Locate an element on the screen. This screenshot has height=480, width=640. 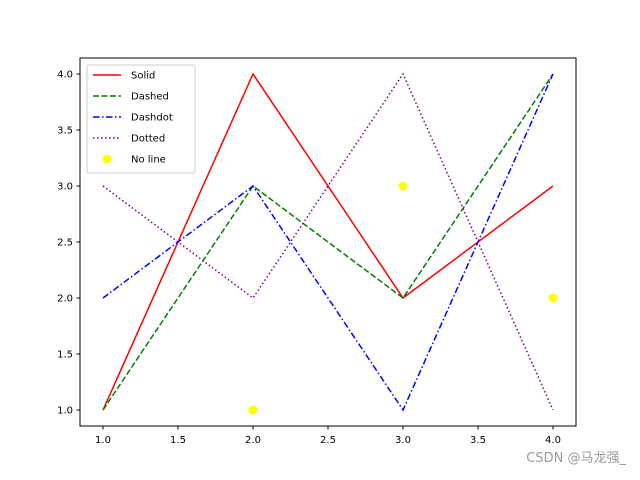
x-axis-ticks: 1.0 1.5 2.0 2.5 3.0 3.5 4.0 is located at coordinates (328, 436).